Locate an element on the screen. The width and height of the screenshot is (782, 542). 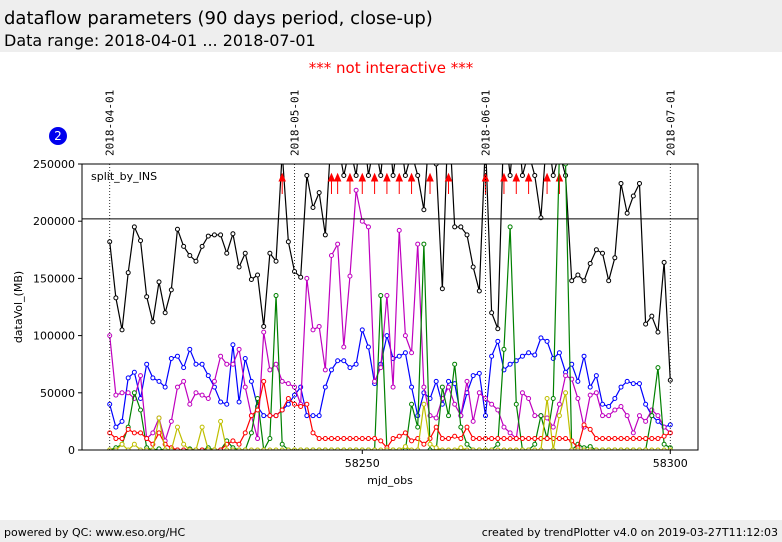
x-axis-label: mjd_obs is located at coordinates (390, 480).